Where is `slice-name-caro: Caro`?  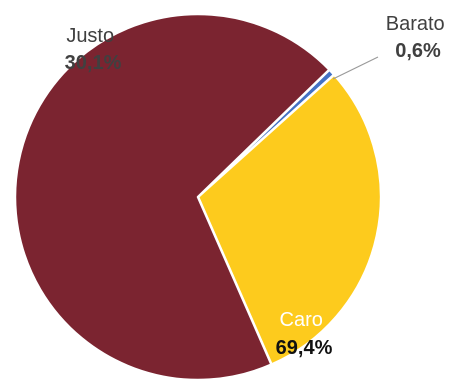 slice-name-caro: Caro is located at coordinates (301, 320).